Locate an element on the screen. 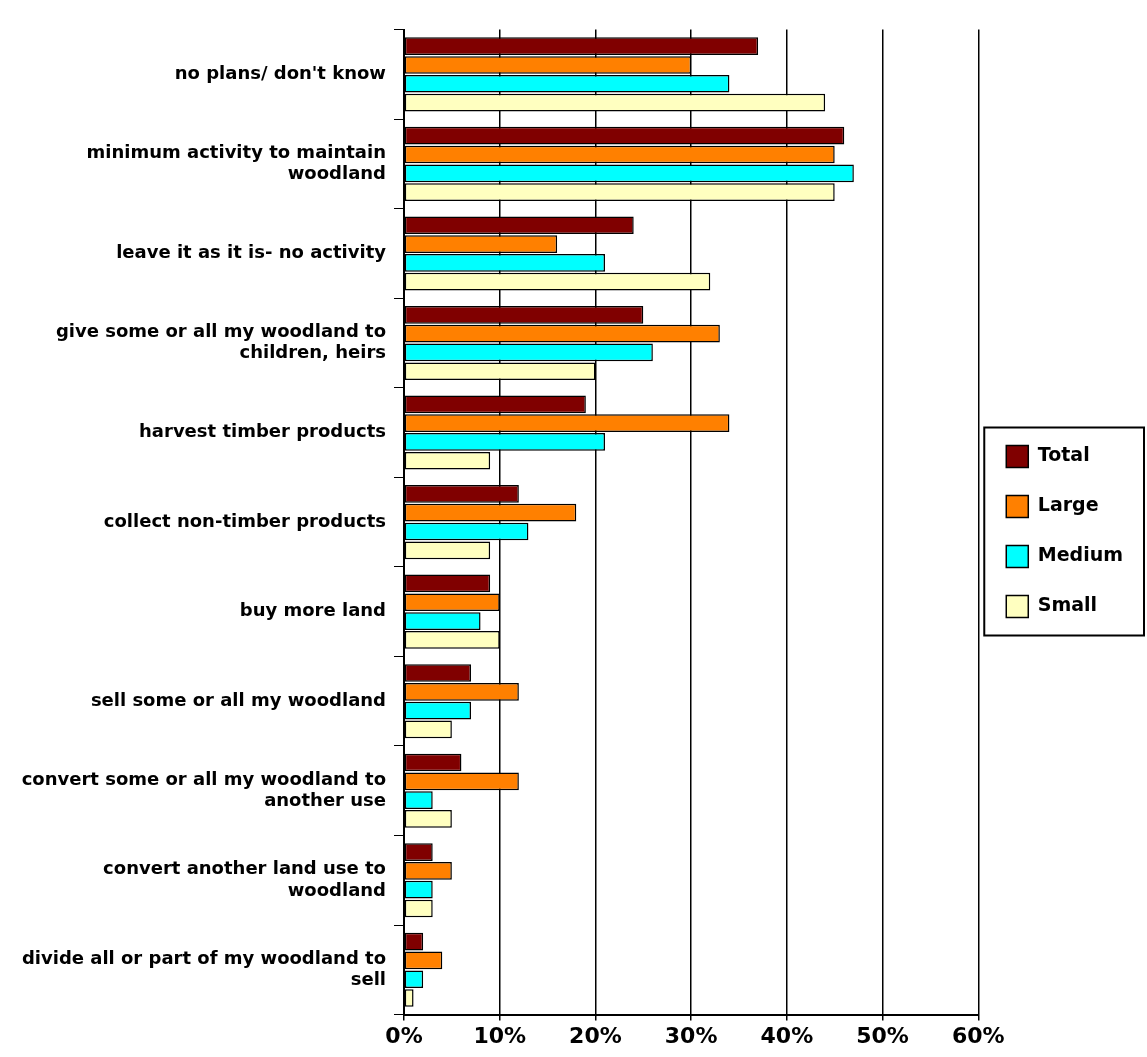 The height and width of the screenshot is (1057, 1147). y-tick-label: buy more land is located at coordinates (312, 610).